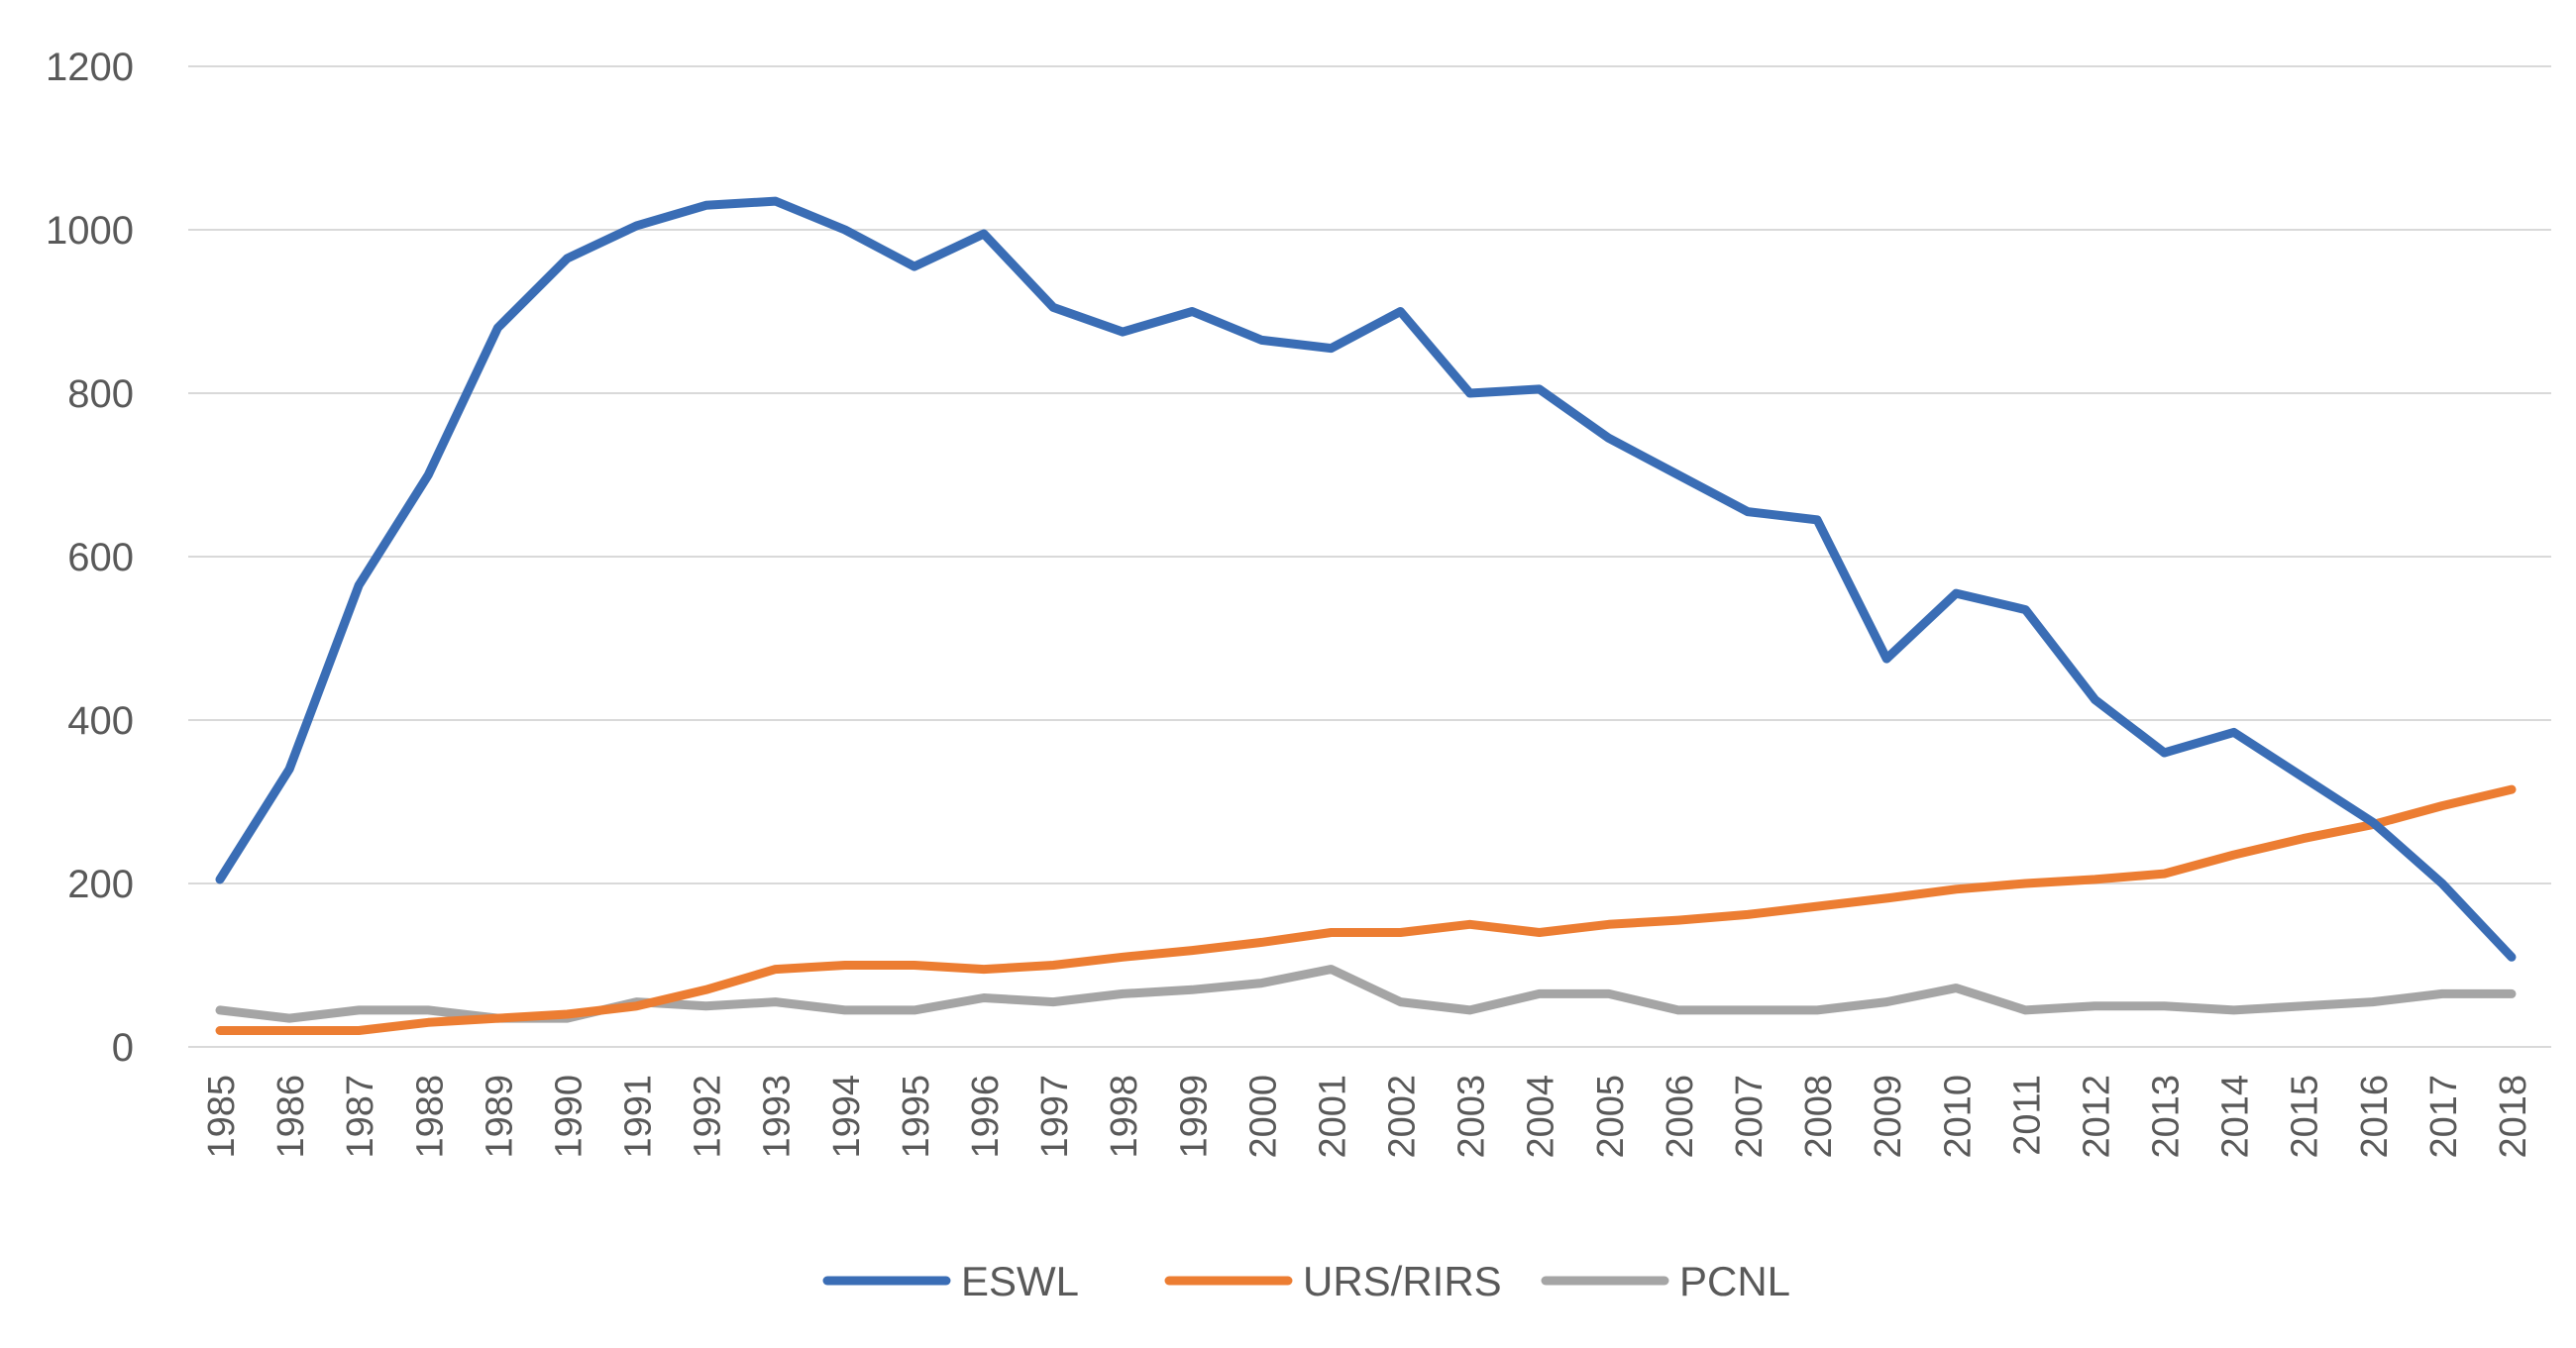 This screenshot has width=2576, height=1348. What do you see at coordinates (1611, 1117) in the screenshot?
I see `x-tick-label: 2005` at bounding box center [1611, 1117].